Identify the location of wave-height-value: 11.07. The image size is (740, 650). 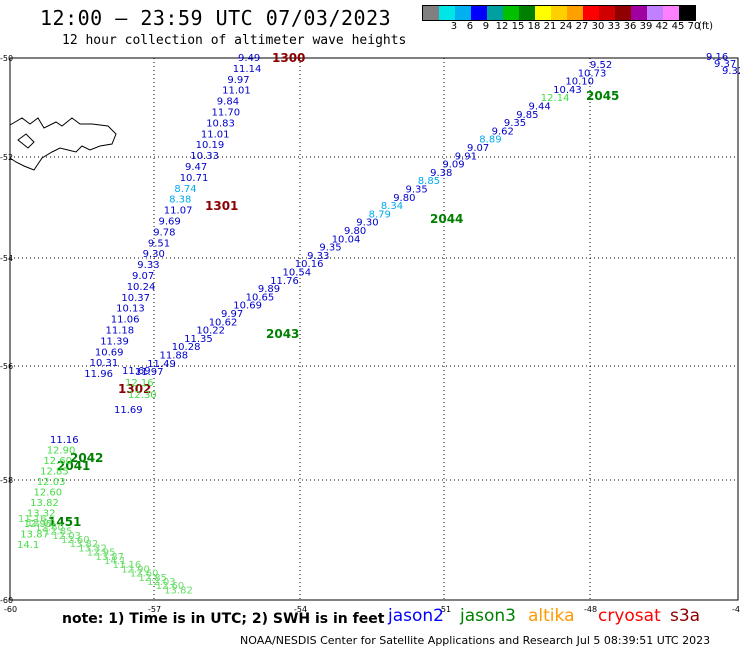
(178, 211).